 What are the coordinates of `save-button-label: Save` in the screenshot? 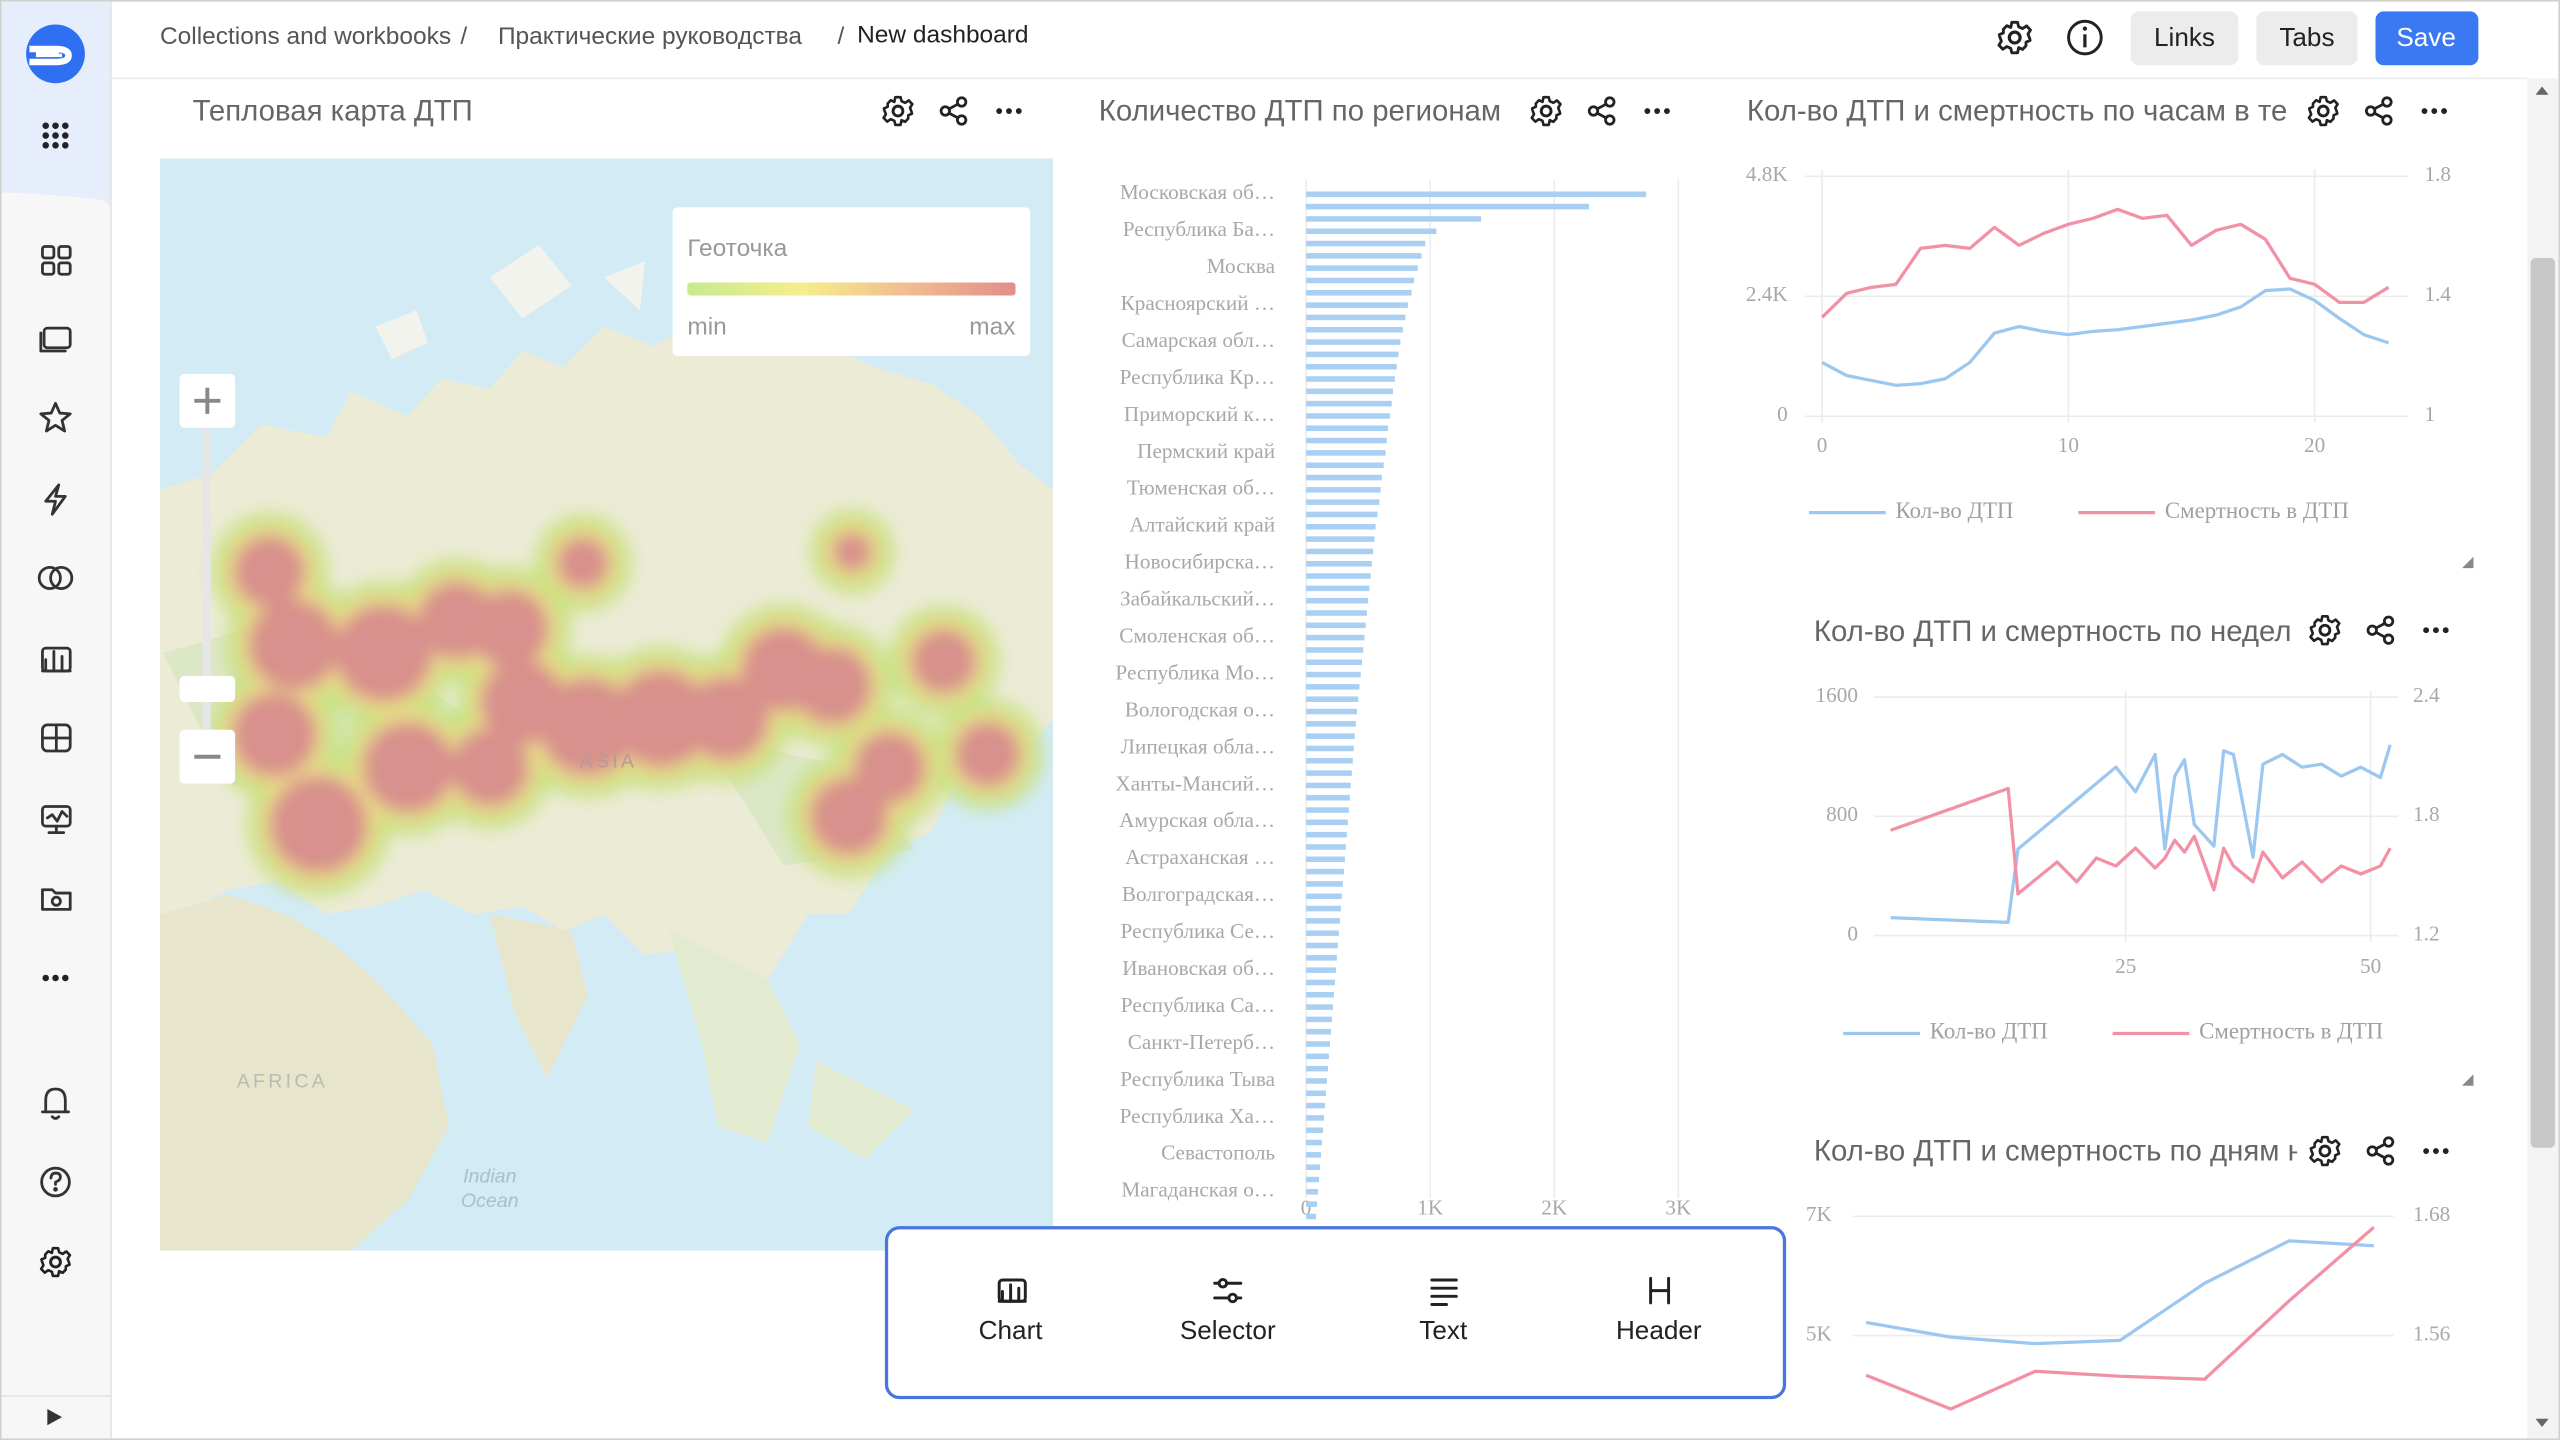 It's located at (2426, 37).